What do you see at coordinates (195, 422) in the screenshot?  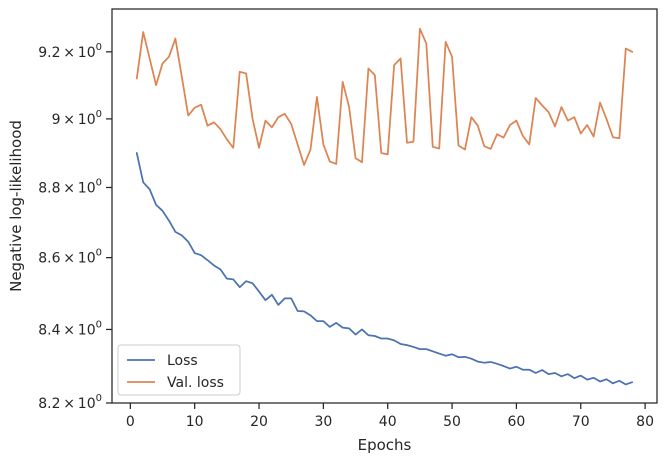 I see `x-tick-label: 10` at bounding box center [195, 422].